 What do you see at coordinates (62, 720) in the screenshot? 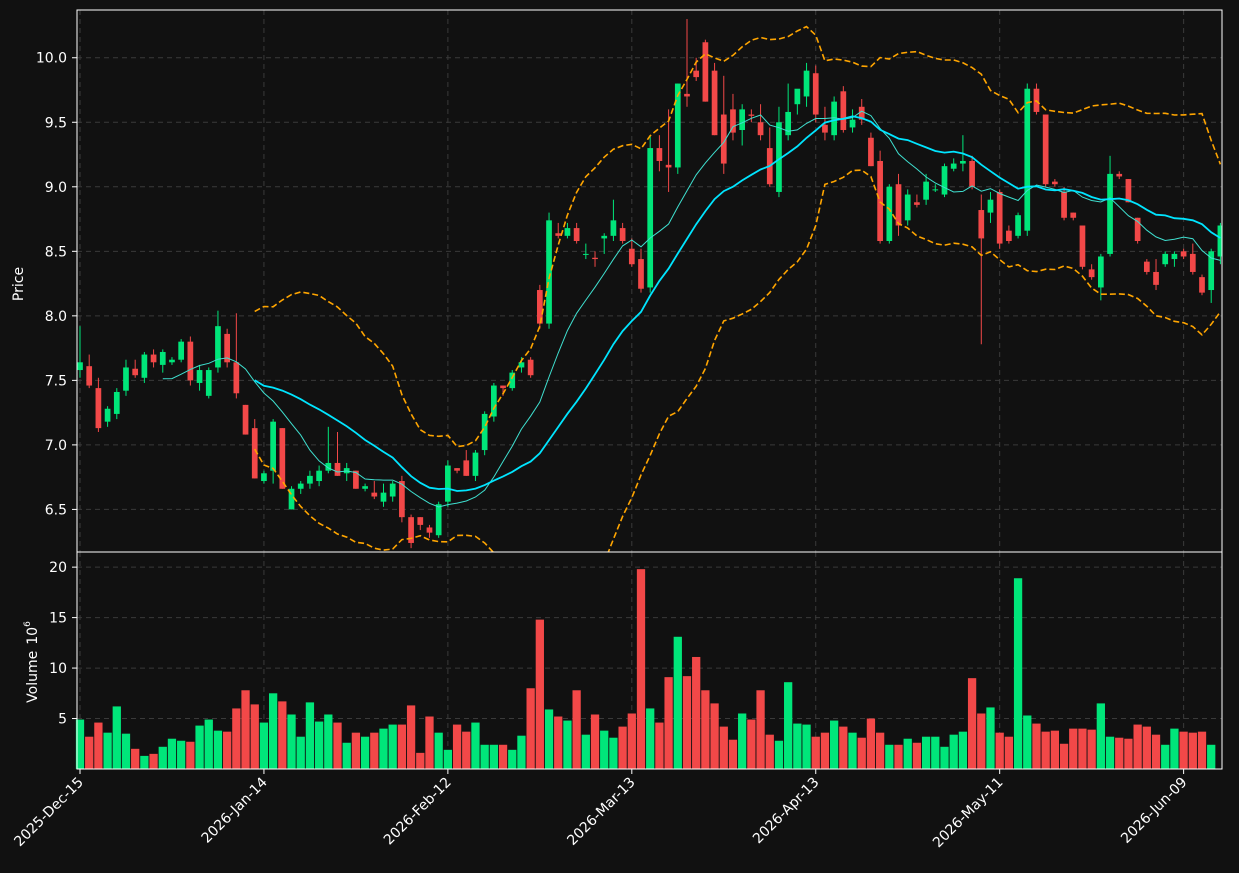
I see `volume-tick-label: 5` at bounding box center [62, 720].